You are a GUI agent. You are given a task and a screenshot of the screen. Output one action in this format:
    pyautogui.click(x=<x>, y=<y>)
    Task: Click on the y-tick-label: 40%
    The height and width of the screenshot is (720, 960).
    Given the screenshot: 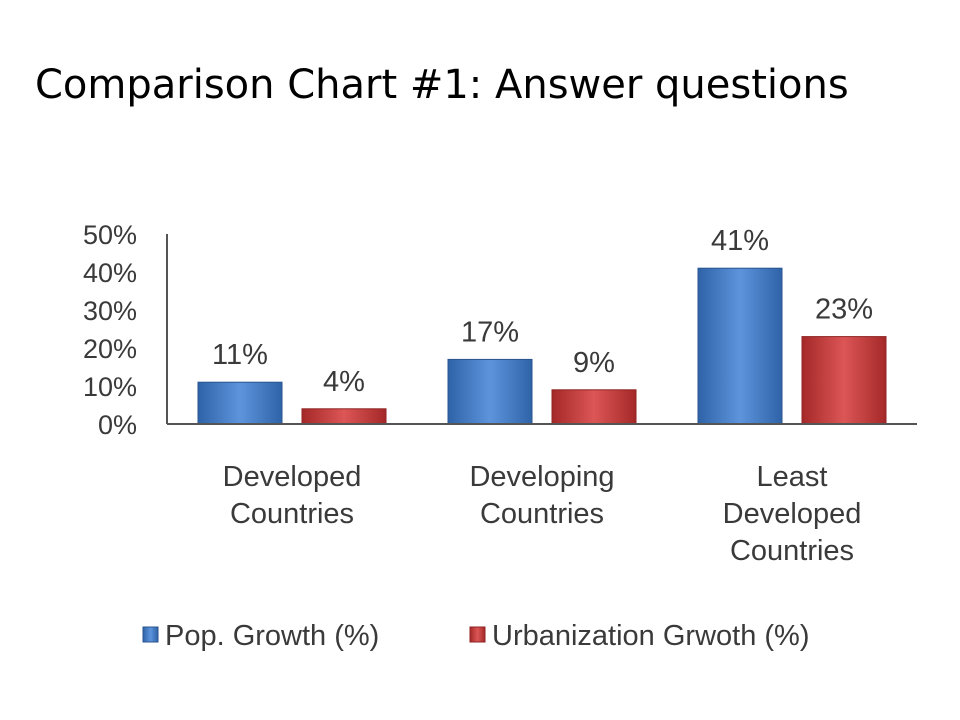 What is the action you would take?
    pyautogui.click(x=110, y=273)
    